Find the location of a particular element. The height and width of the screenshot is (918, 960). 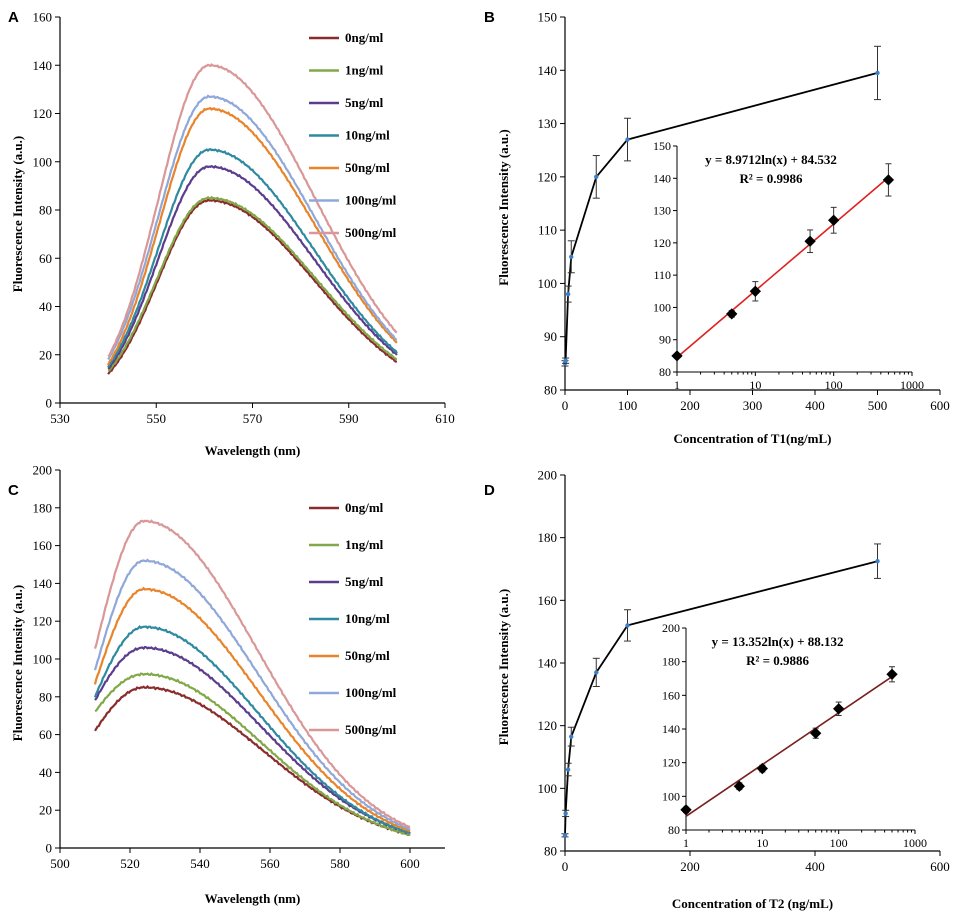

x-tick-label: 530 is located at coordinates (60, 418).